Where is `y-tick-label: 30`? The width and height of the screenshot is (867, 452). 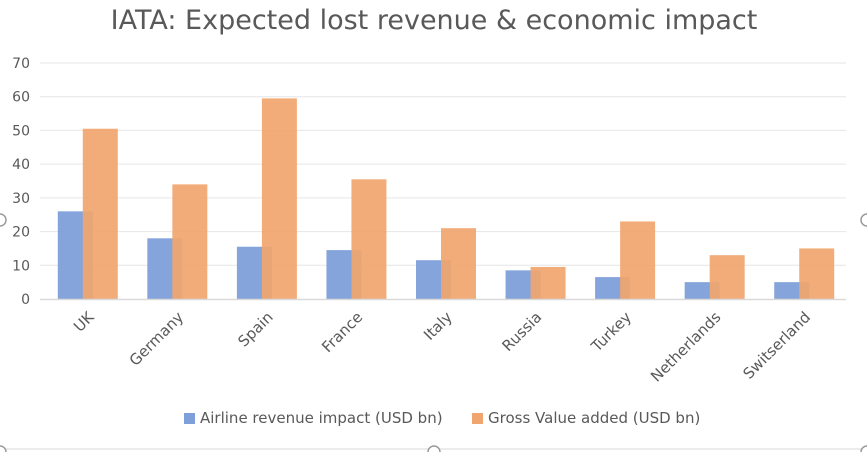 y-tick-label: 30 is located at coordinates (21, 199).